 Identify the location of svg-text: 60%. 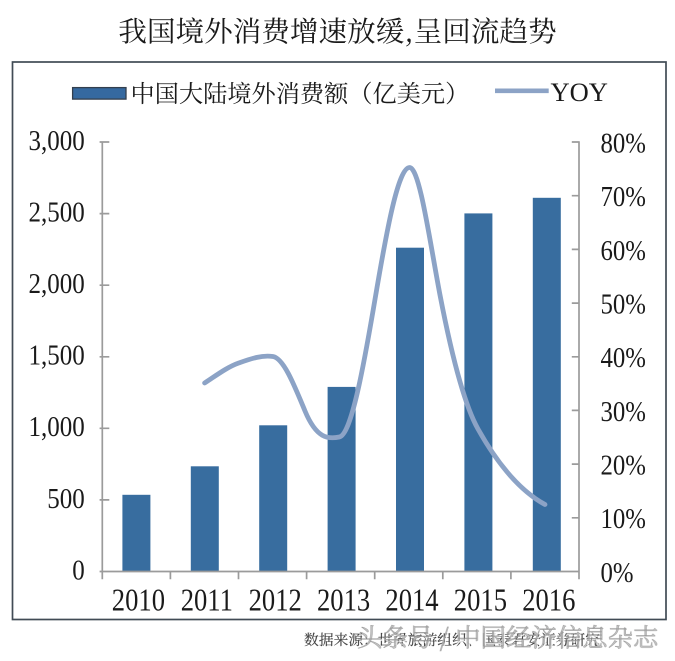
(623, 250).